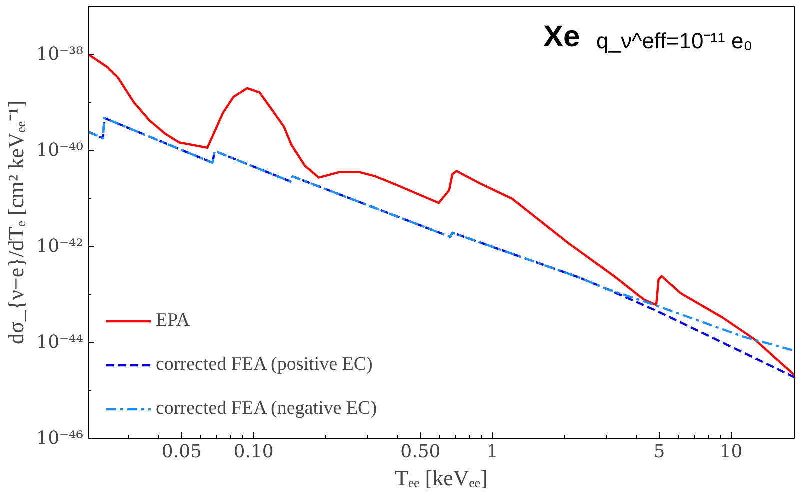 The width and height of the screenshot is (798, 493). Describe the element at coordinates (60, 246) in the screenshot. I see `y-tick-label: 10⁻⁴²` at that location.